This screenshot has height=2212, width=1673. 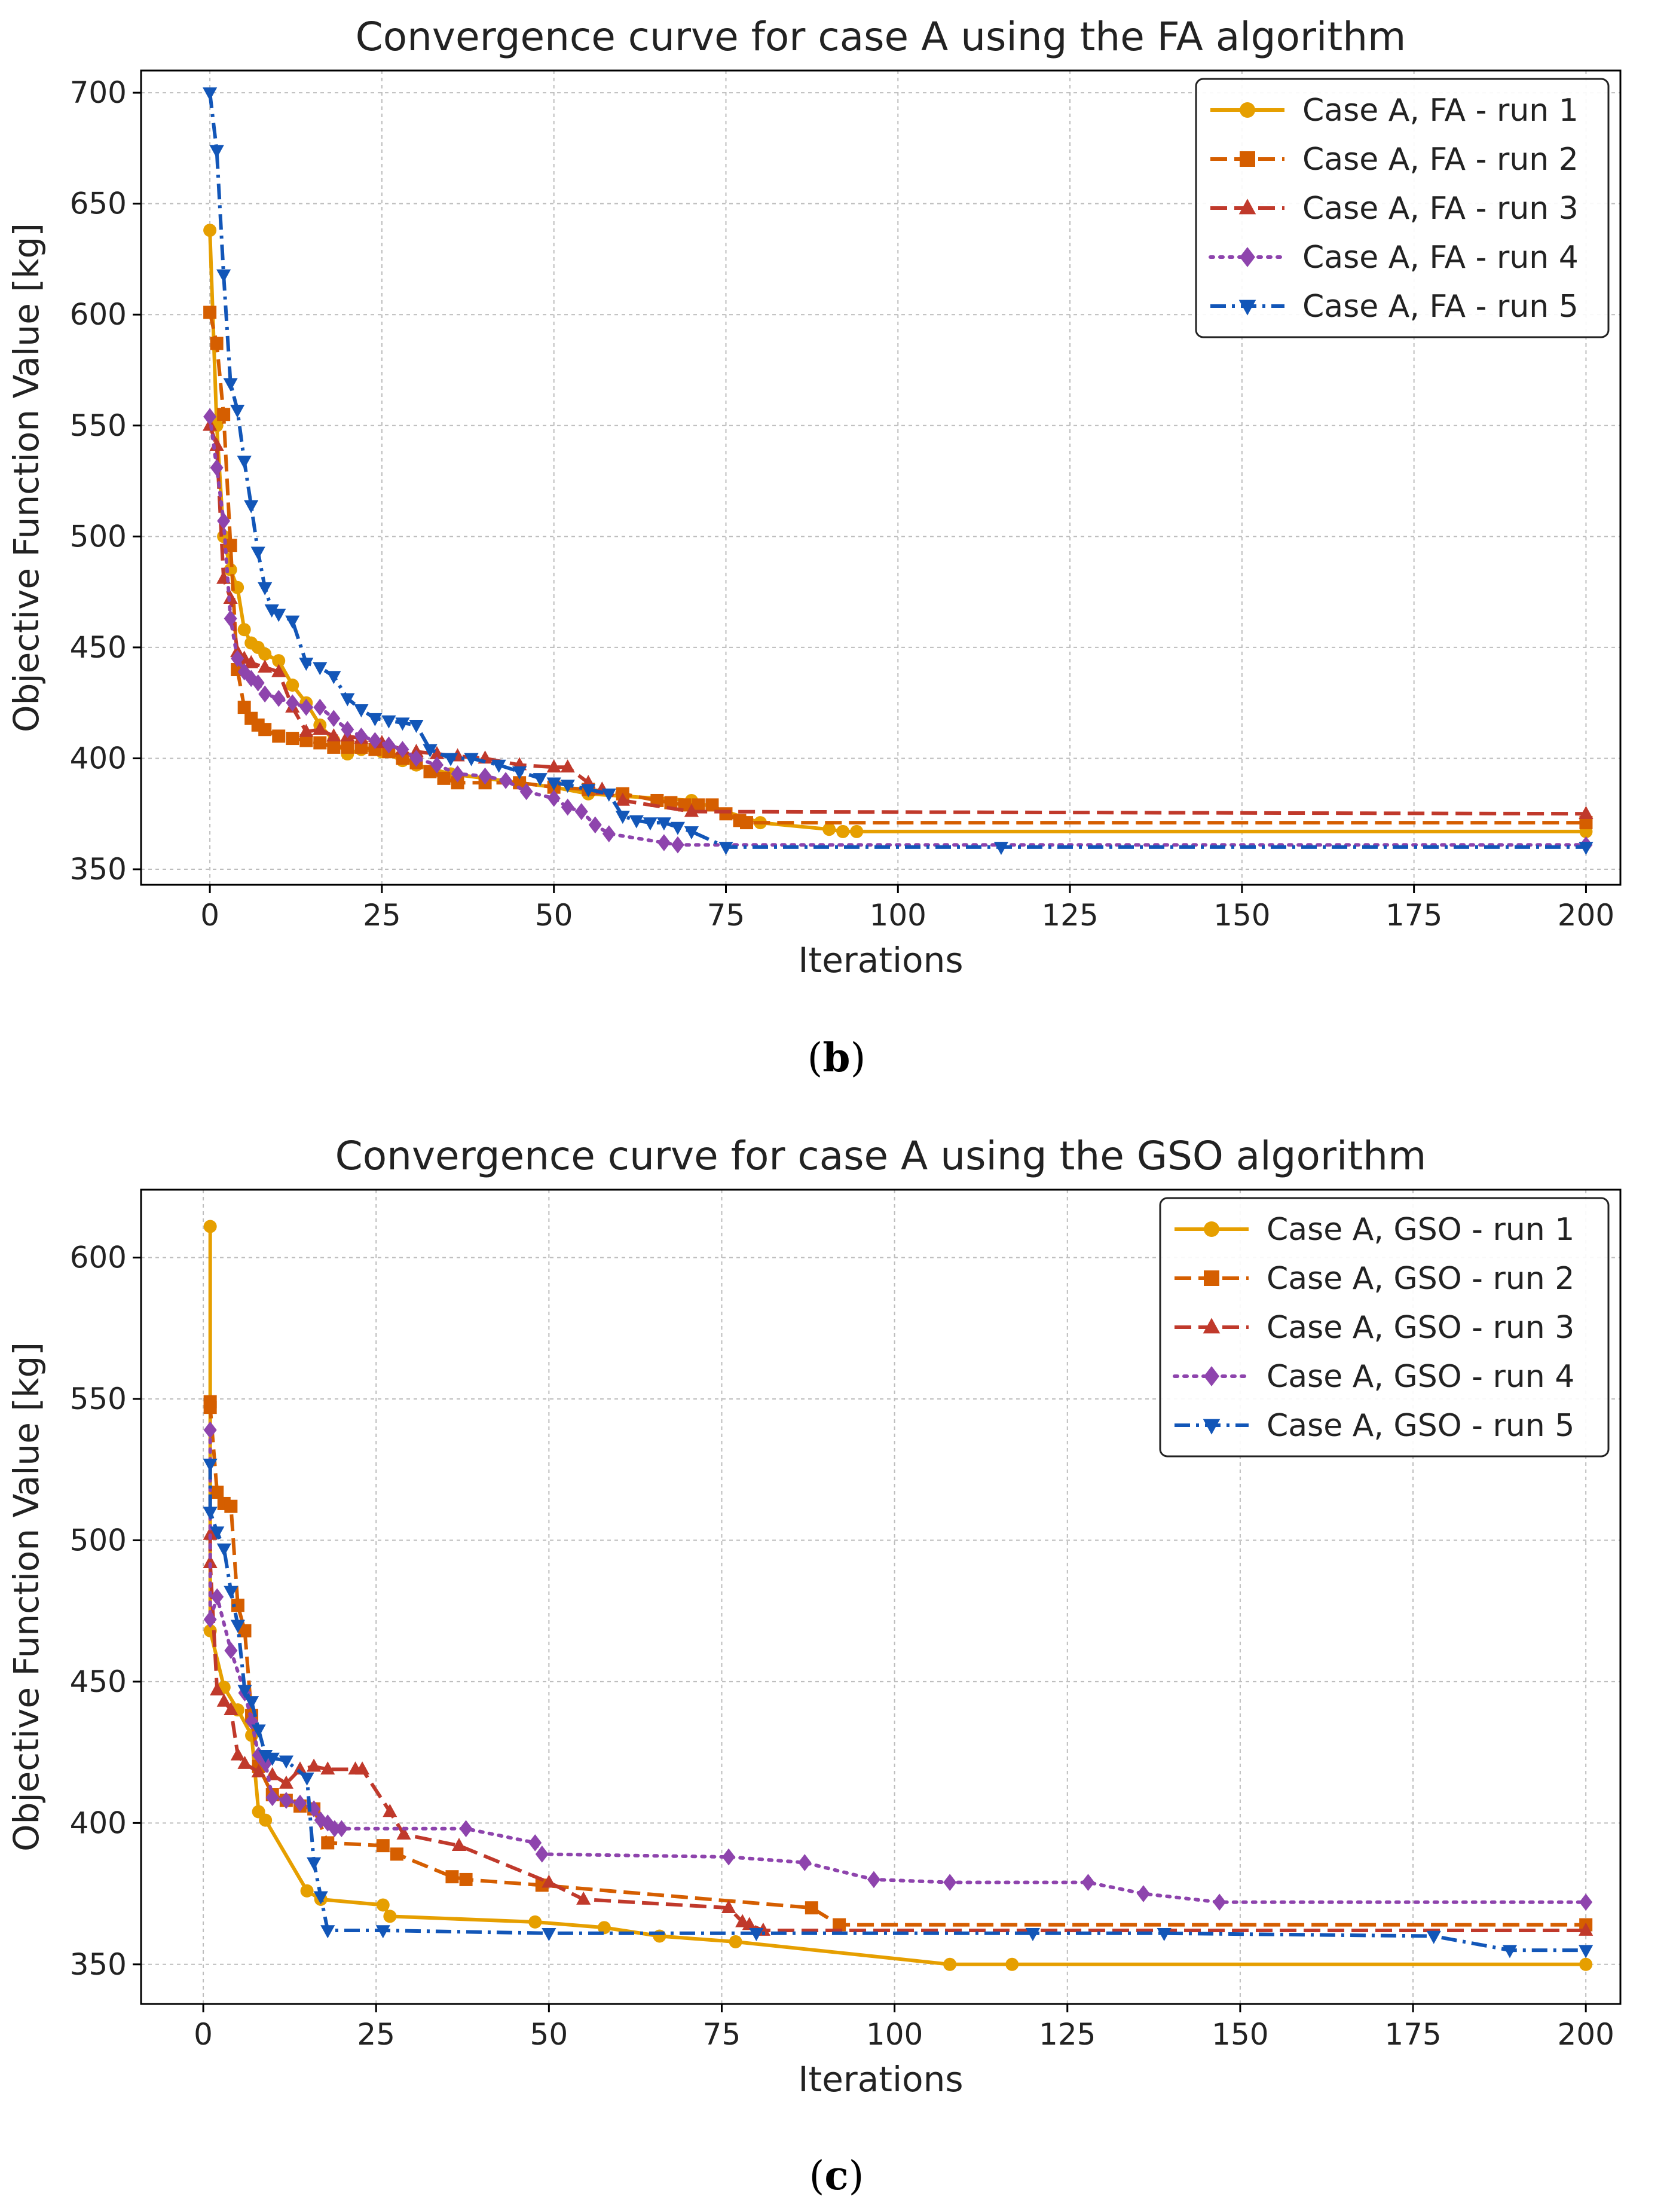 I want to click on legend-label: Case A, GSO - run 2, so click(x=1421, y=1279).